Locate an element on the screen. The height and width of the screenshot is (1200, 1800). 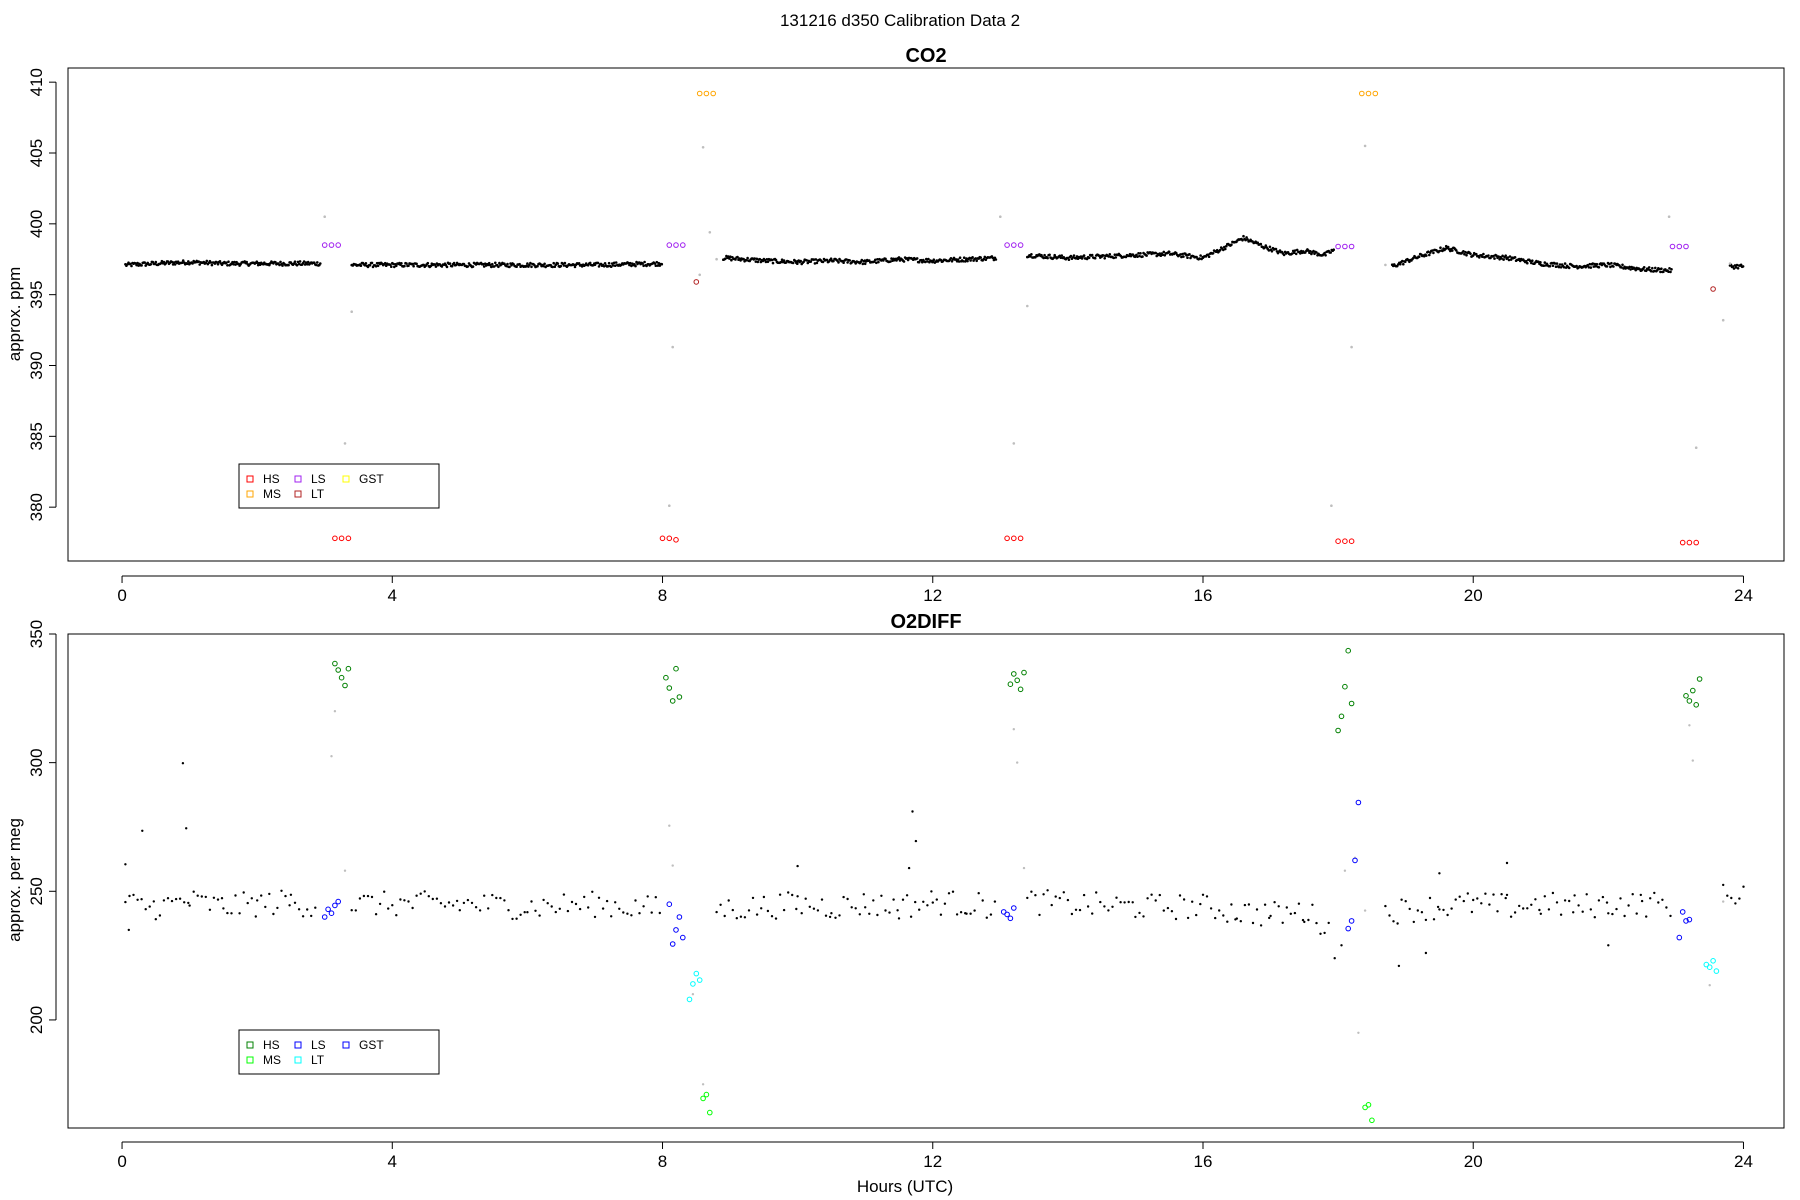
o2diff-legend-label-lt: LT is located at coordinates (318, 1060).